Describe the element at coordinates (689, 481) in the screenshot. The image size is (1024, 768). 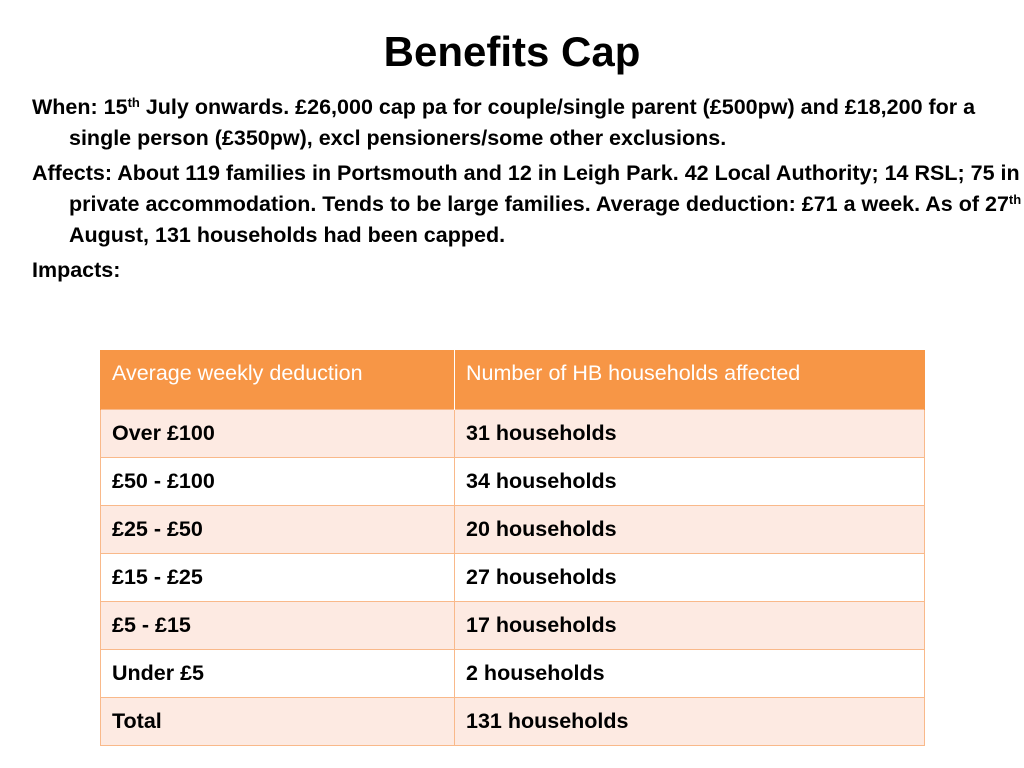
I see `households-cell: 34 households` at that location.